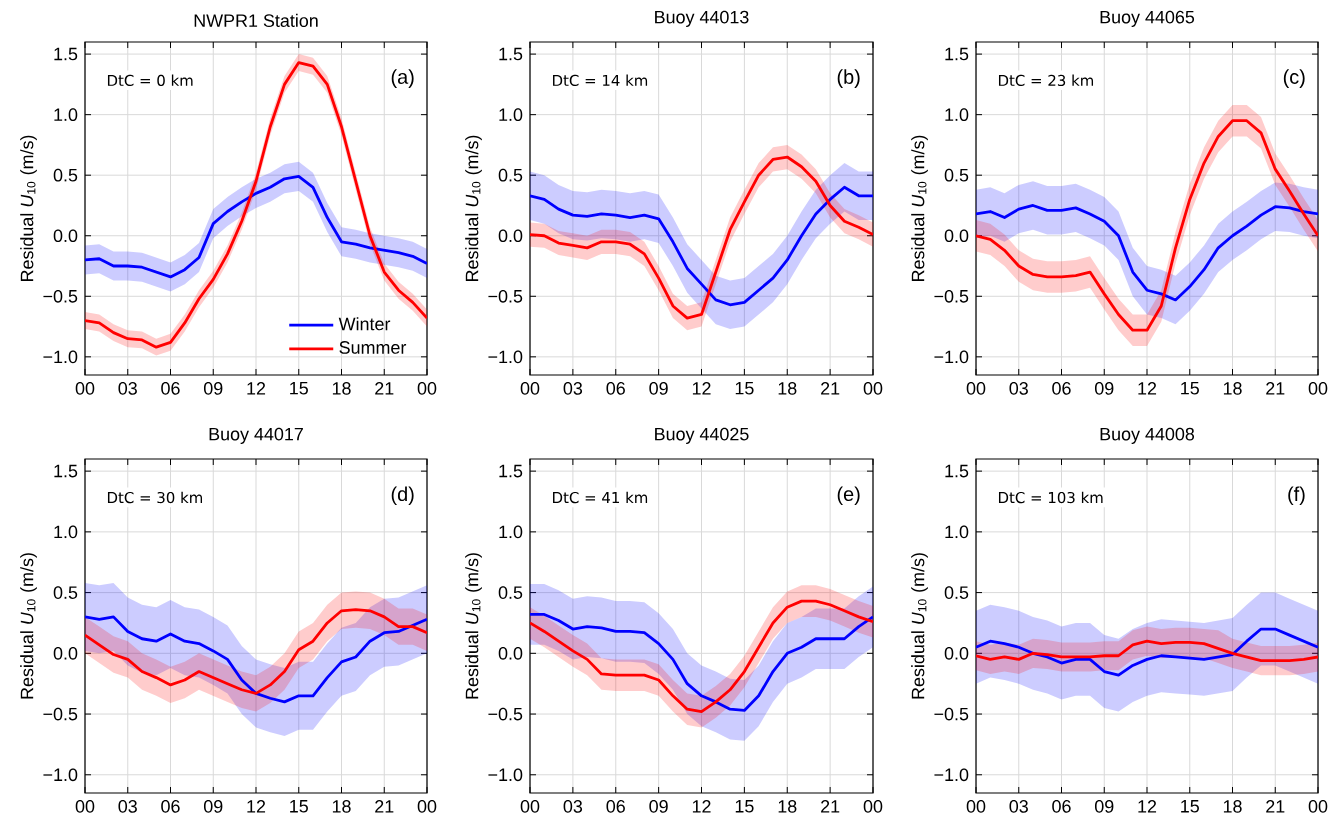 The image size is (1341, 819). I want to click on chart-title: Buoy 44065, so click(1147, 18).